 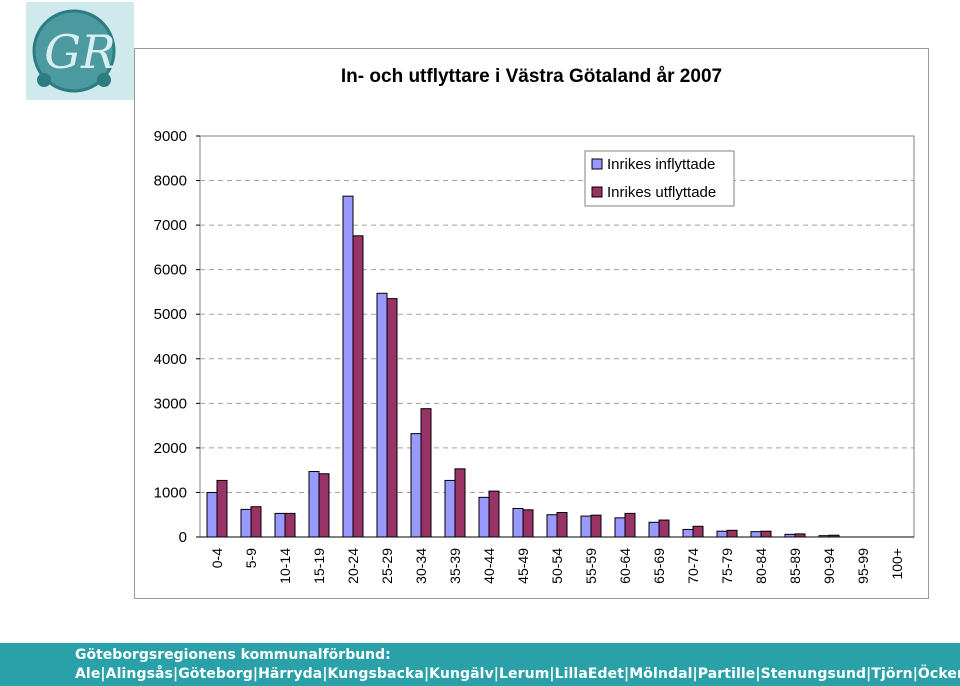 What do you see at coordinates (353, 566) in the screenshot?
I see `x-tick-label: 20-24` at bounding box center [353, 566].